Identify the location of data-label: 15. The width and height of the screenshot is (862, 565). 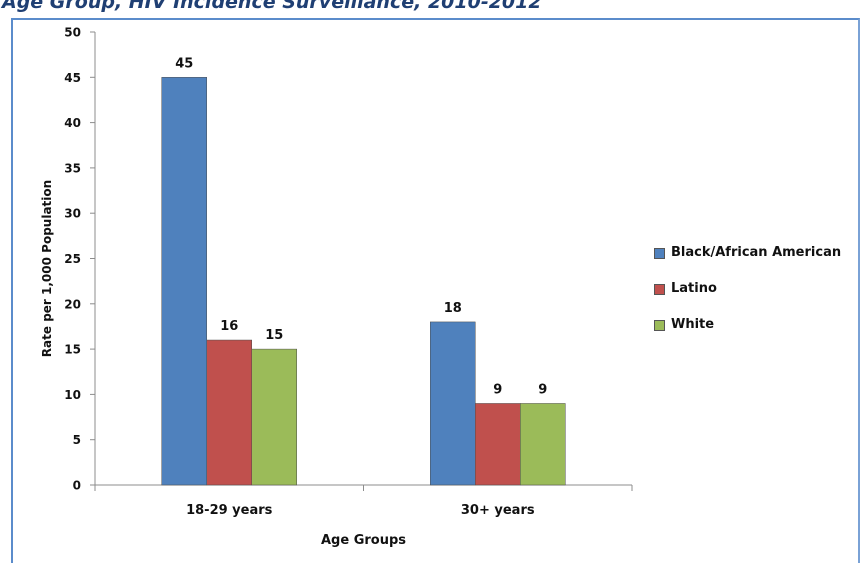
(274, 335).